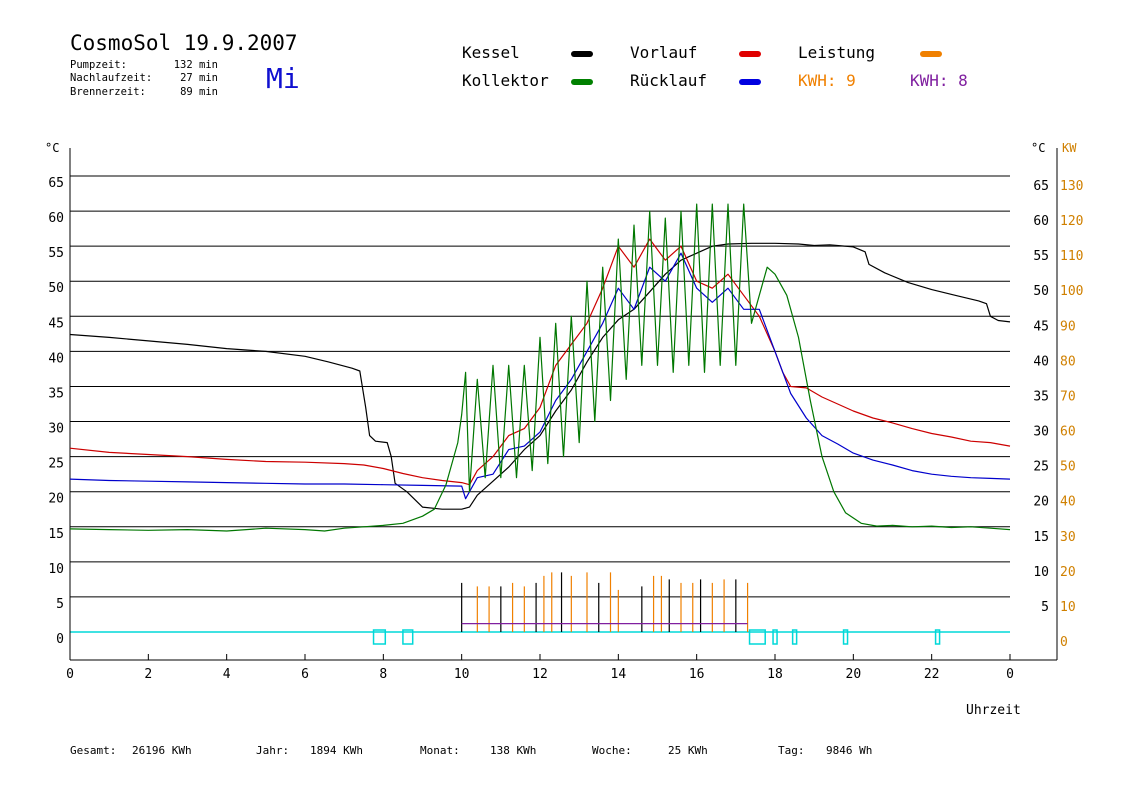  Describe the element at coordinates (56, 288) in the screenshot. I see `y-tick-label-left: 50` at that location.